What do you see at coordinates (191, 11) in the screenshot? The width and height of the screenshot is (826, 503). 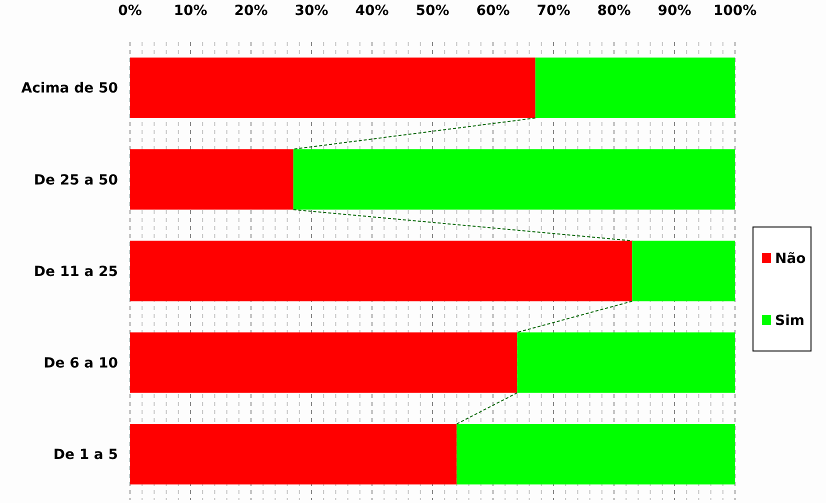 I see `x-tick-label: 10%` at bounding box center [191, 11].